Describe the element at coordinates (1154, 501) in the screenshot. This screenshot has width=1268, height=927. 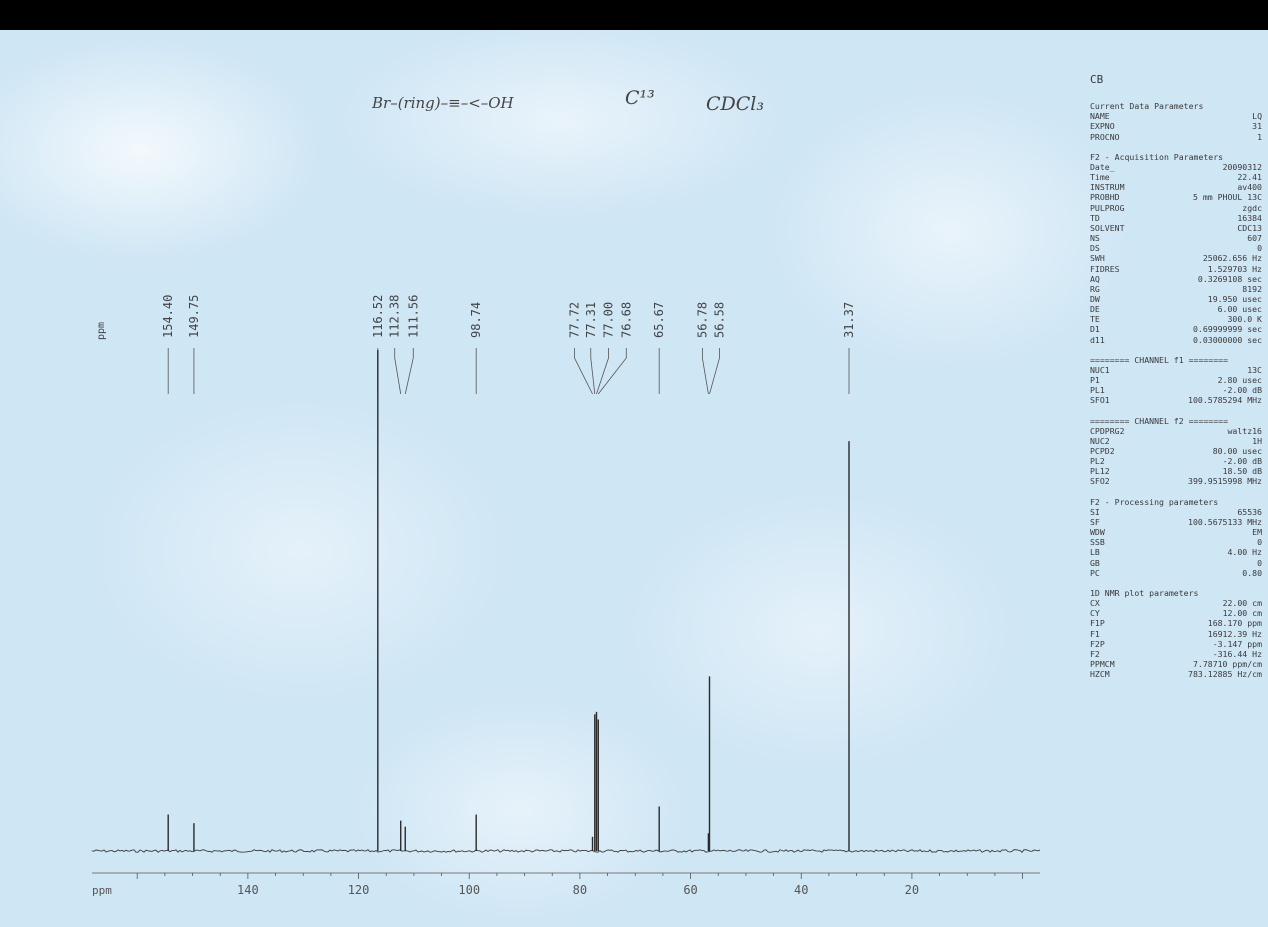
I see `param-group-title: F2 - Processing parameters` at that location.